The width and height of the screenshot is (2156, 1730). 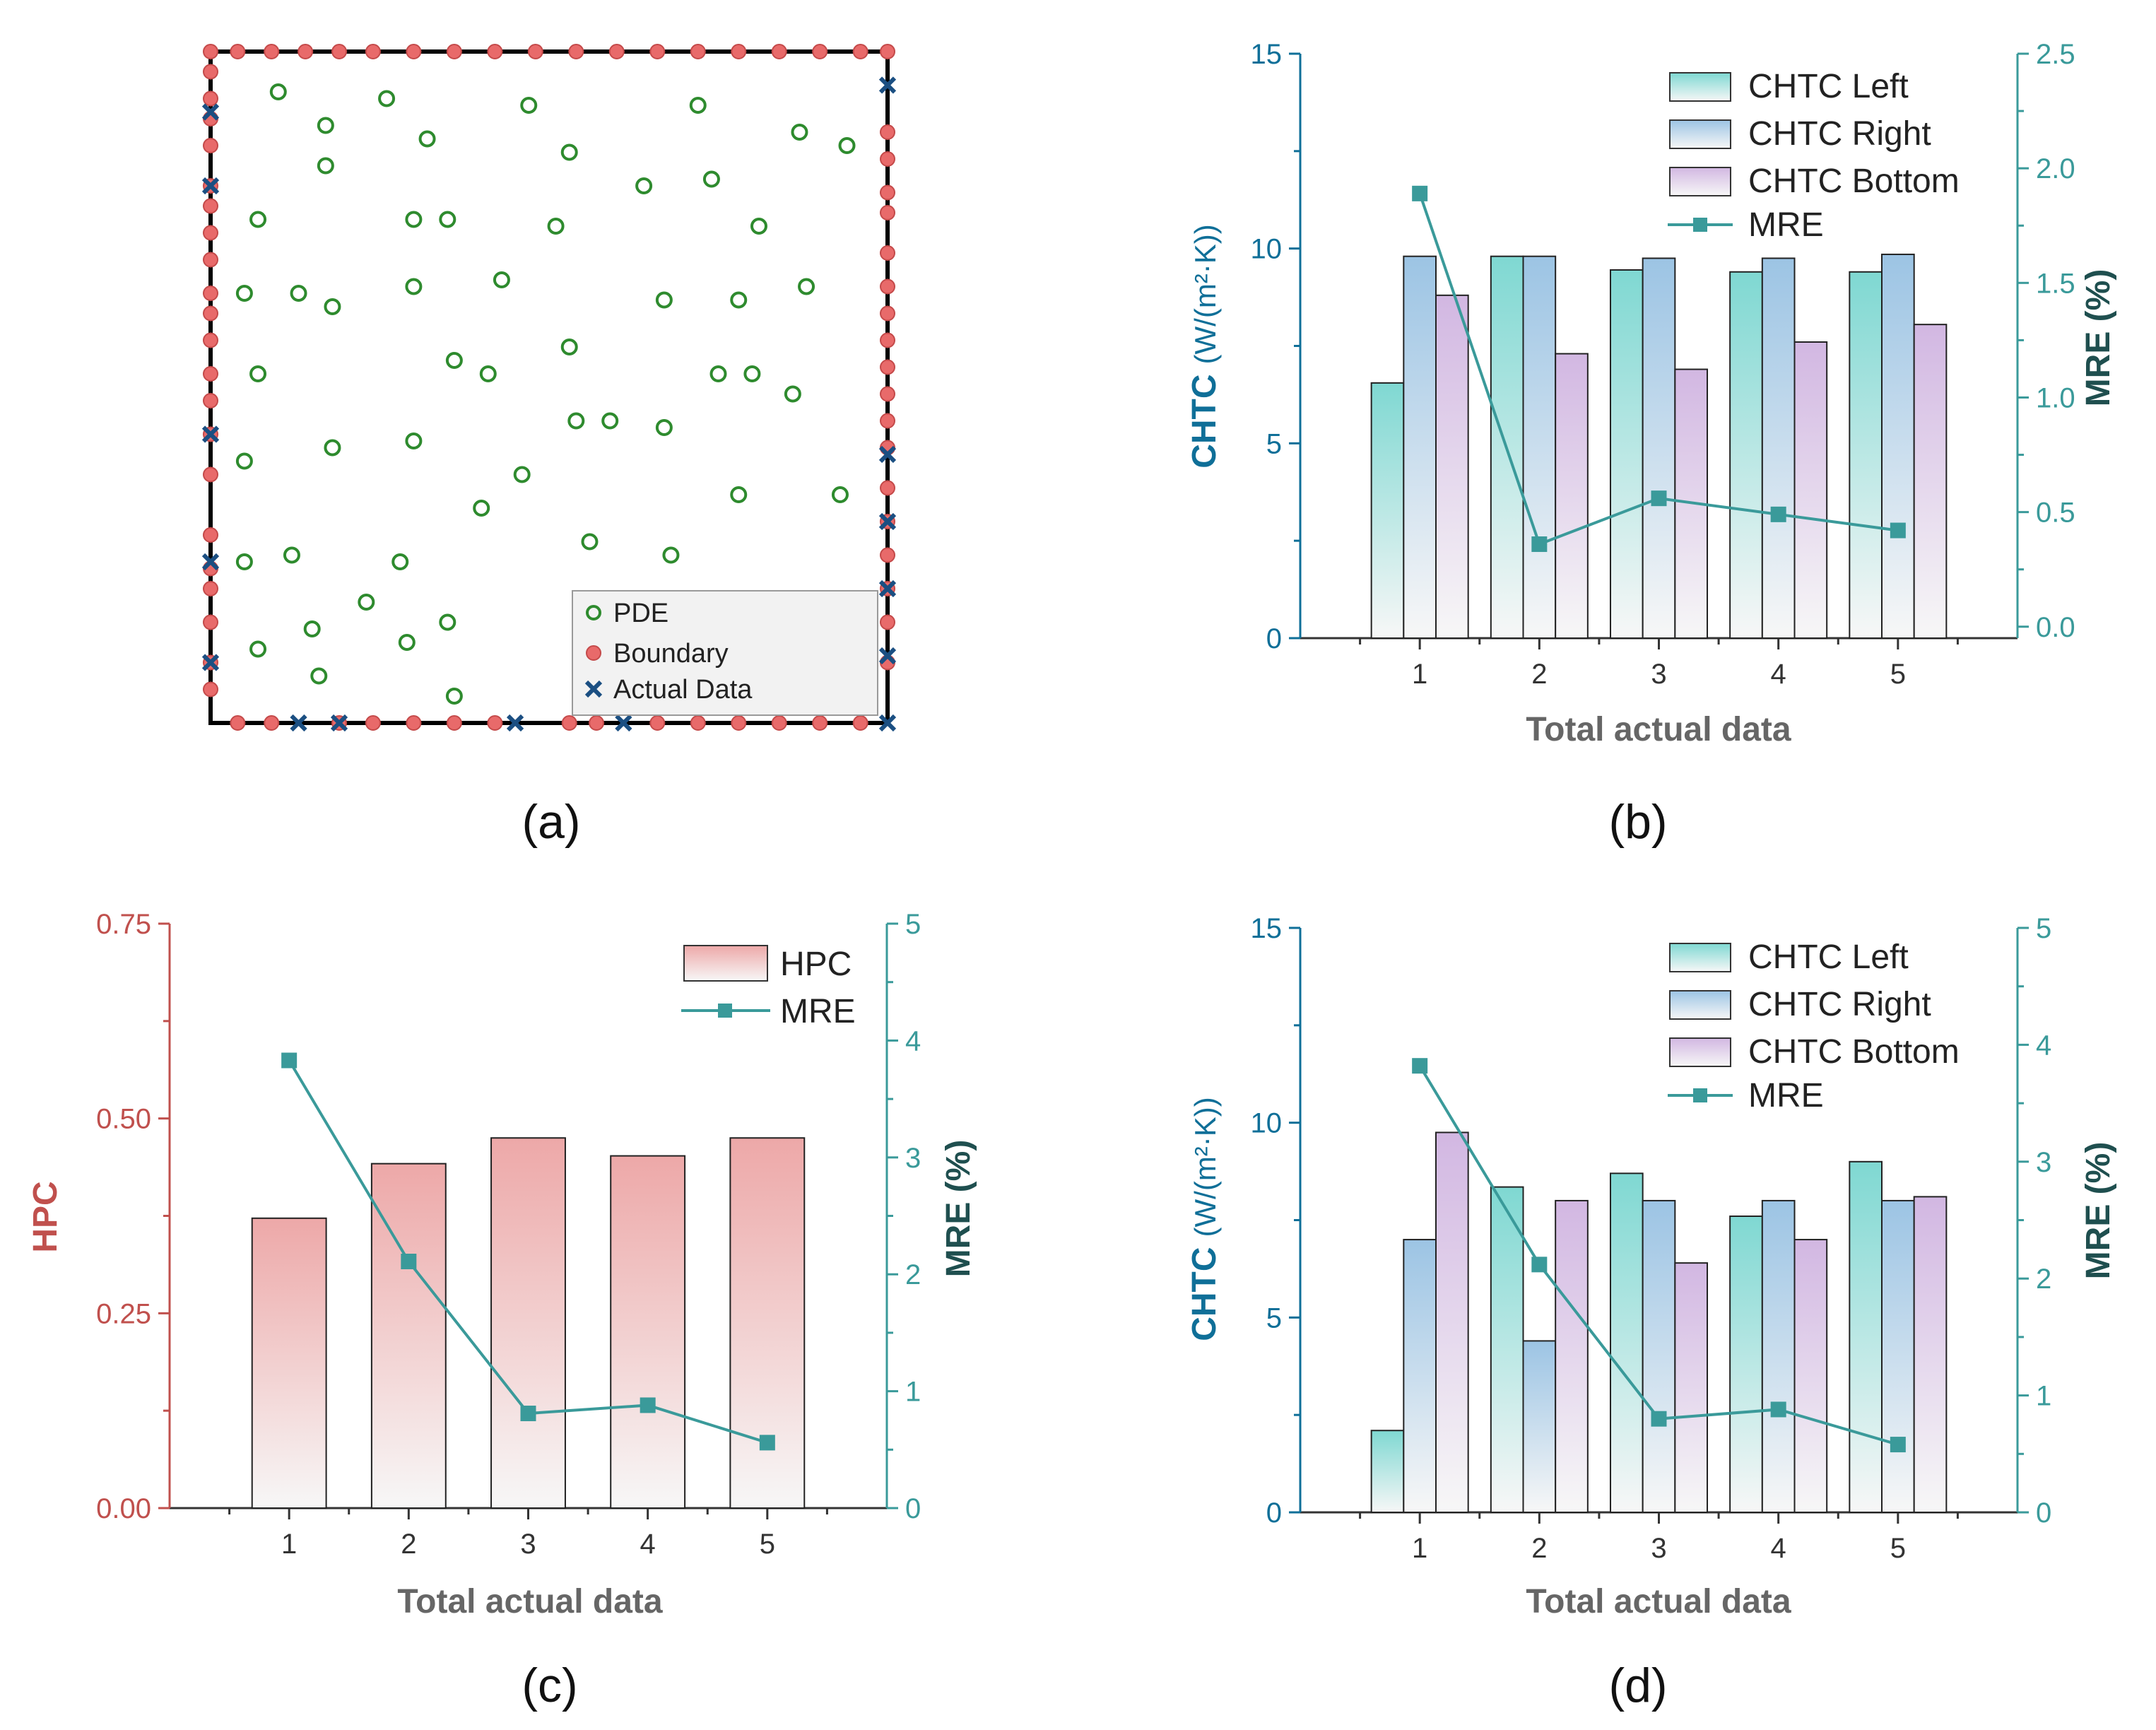 What do you see at coordinates (2043, 1513) in the screenshot?
I see `d-y2tick-label: 0` at bounding box center [2043, 1513].